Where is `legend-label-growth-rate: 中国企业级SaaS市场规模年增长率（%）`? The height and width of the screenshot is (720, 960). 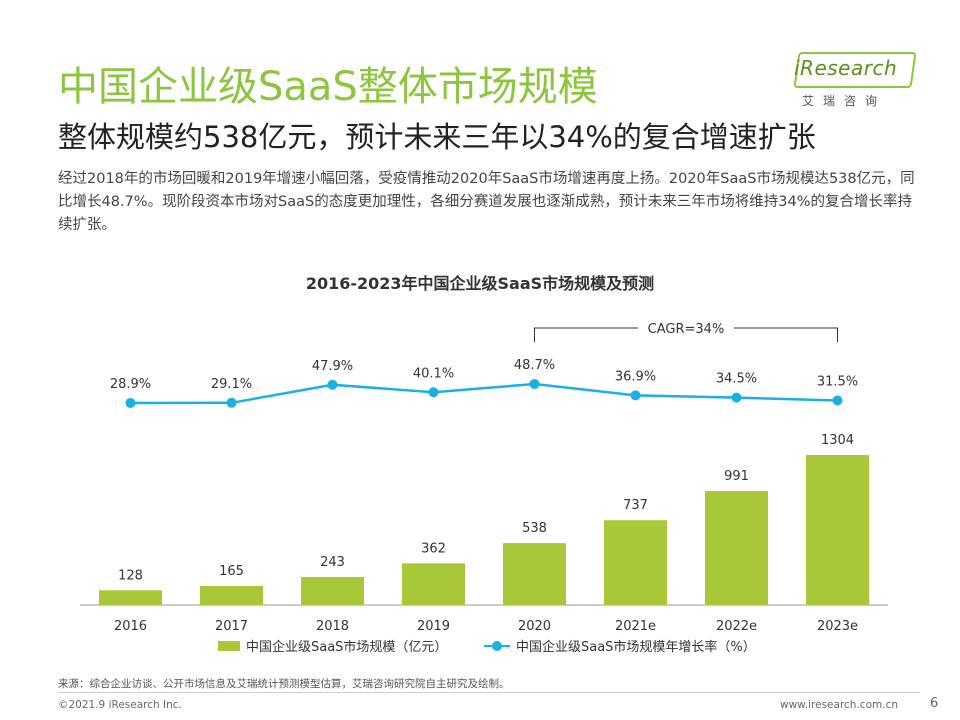
legend-label-growth-rate: 中国企业级SaaS市场规模年增长率（%） is located at coordinates (636, 647).